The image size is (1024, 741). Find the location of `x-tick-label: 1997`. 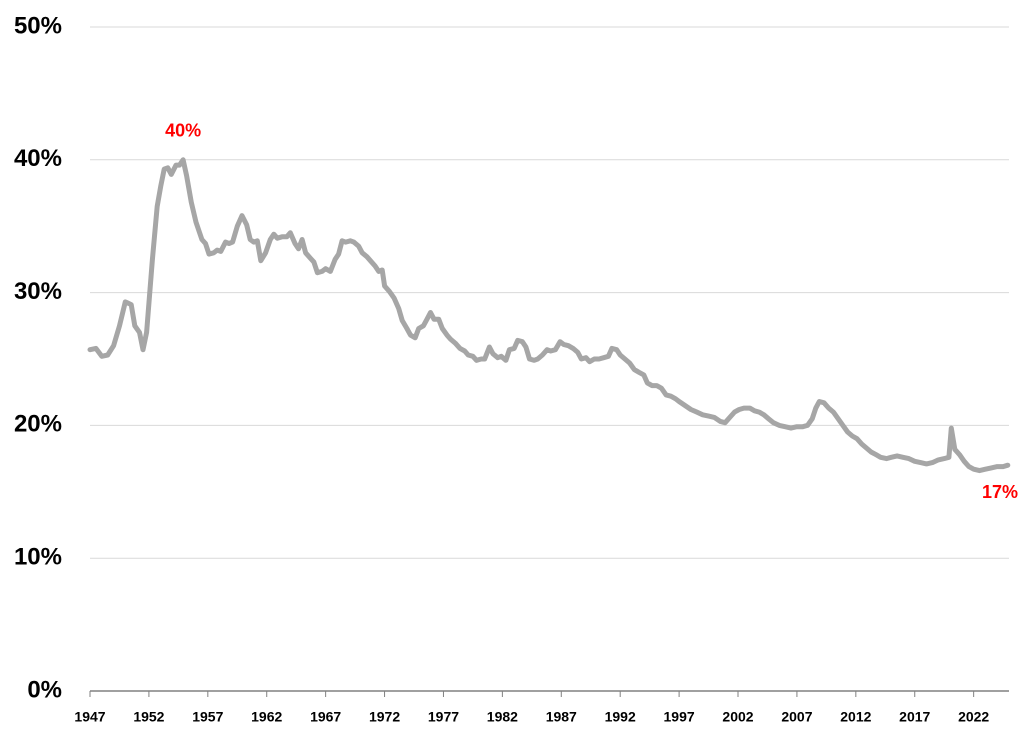

x-tick-label: 1997 is located at coordinates (679, 717).